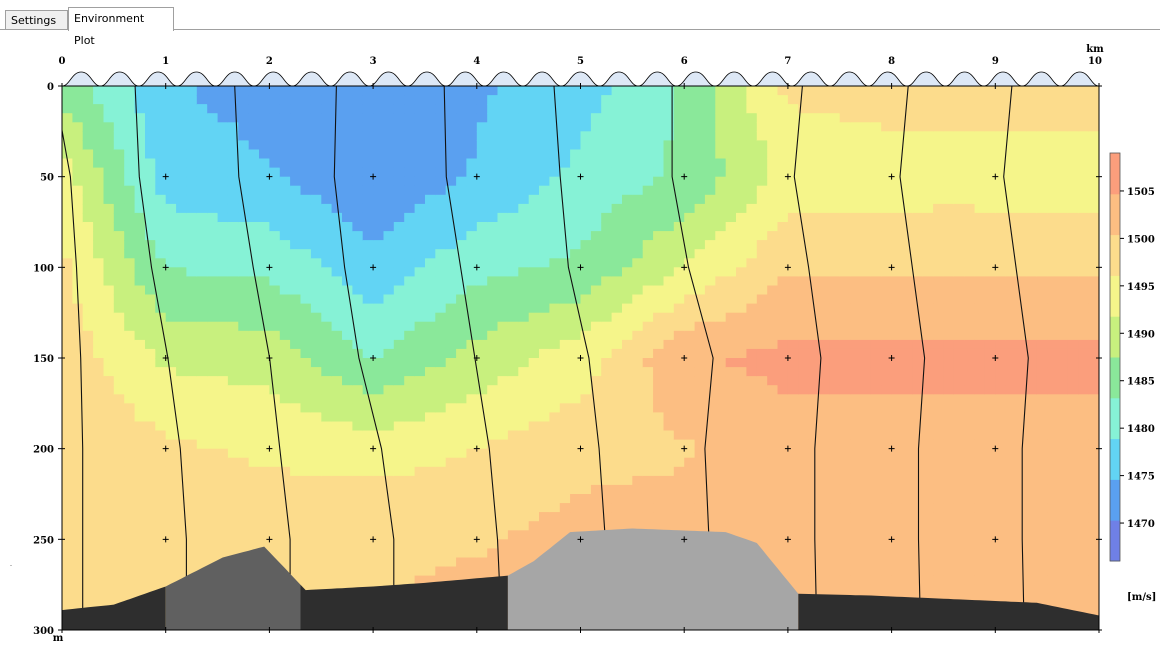  I want to click on tab-settings: Settings, so click(36, 20).